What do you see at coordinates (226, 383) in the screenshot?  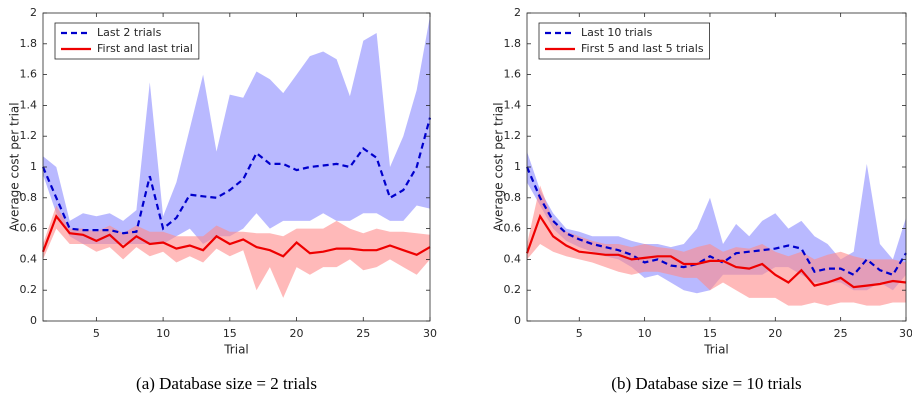 I see `caption: (a) Database size = 2 trials` at bounding box center [226, 383].